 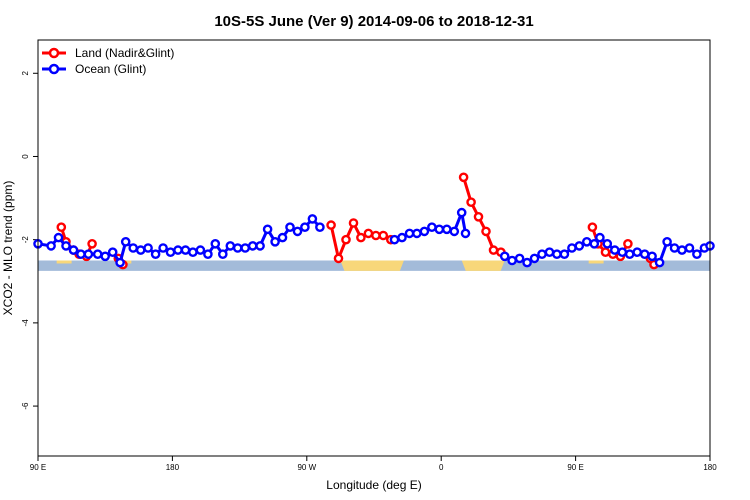 I want to click on x-tick-label: 0, so click(x=441, y=467).